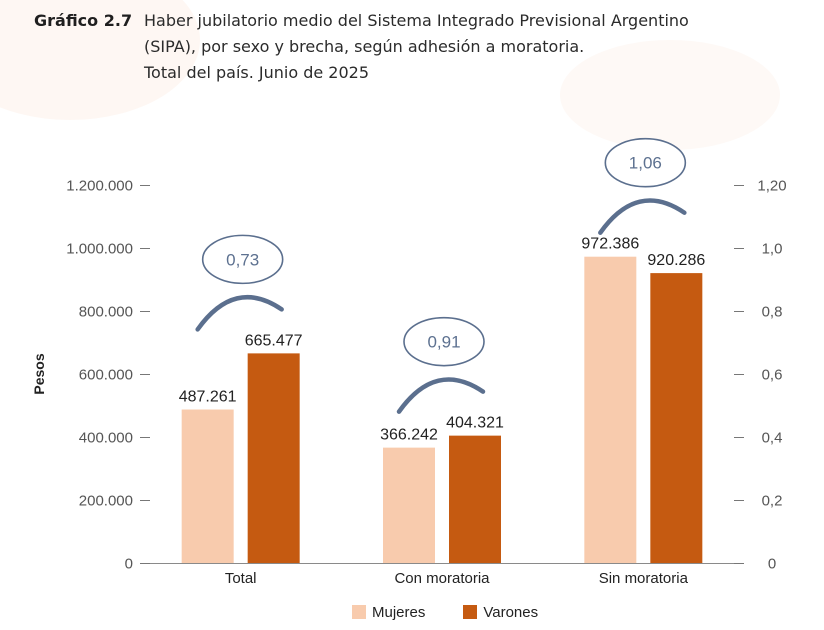 Image resolution: width=824 pixels, height=630 pixels. What do you see at coordinates (257, 72) in the screenshot?
I see `title-line-3: Total del país. Junio de 2025` at bounding box center [257, 72].